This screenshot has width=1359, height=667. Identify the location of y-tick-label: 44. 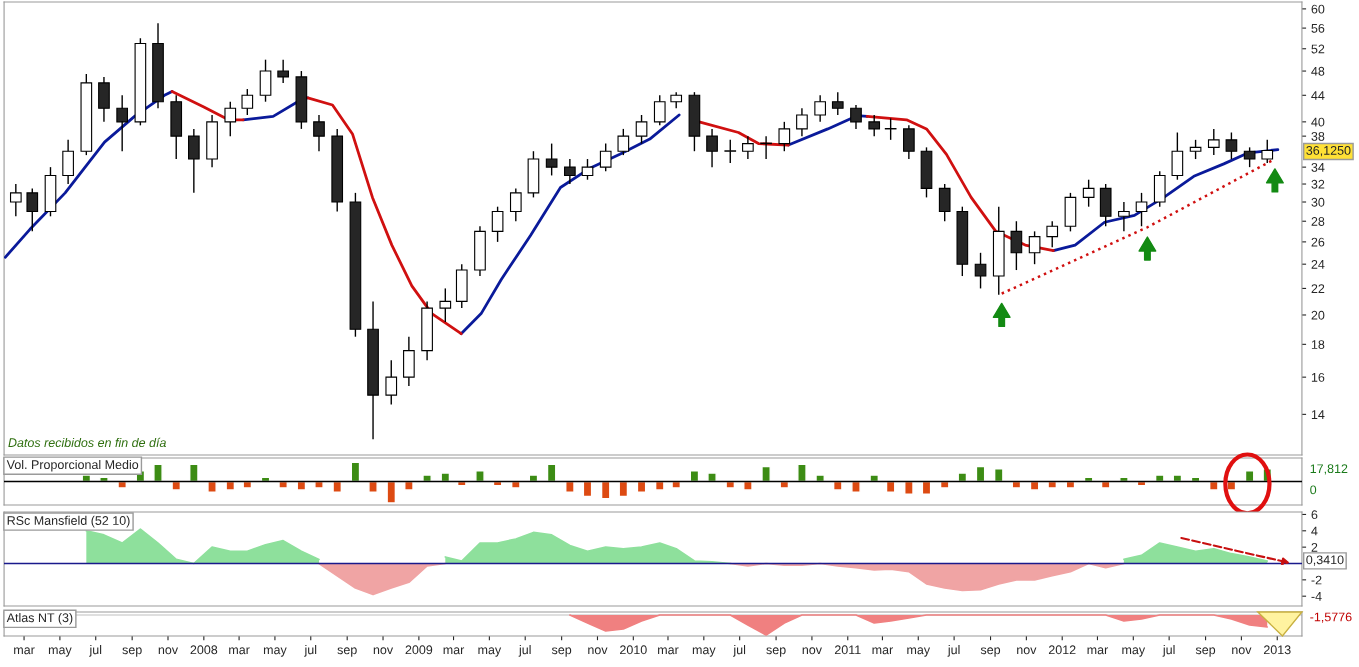
(1318, 95).